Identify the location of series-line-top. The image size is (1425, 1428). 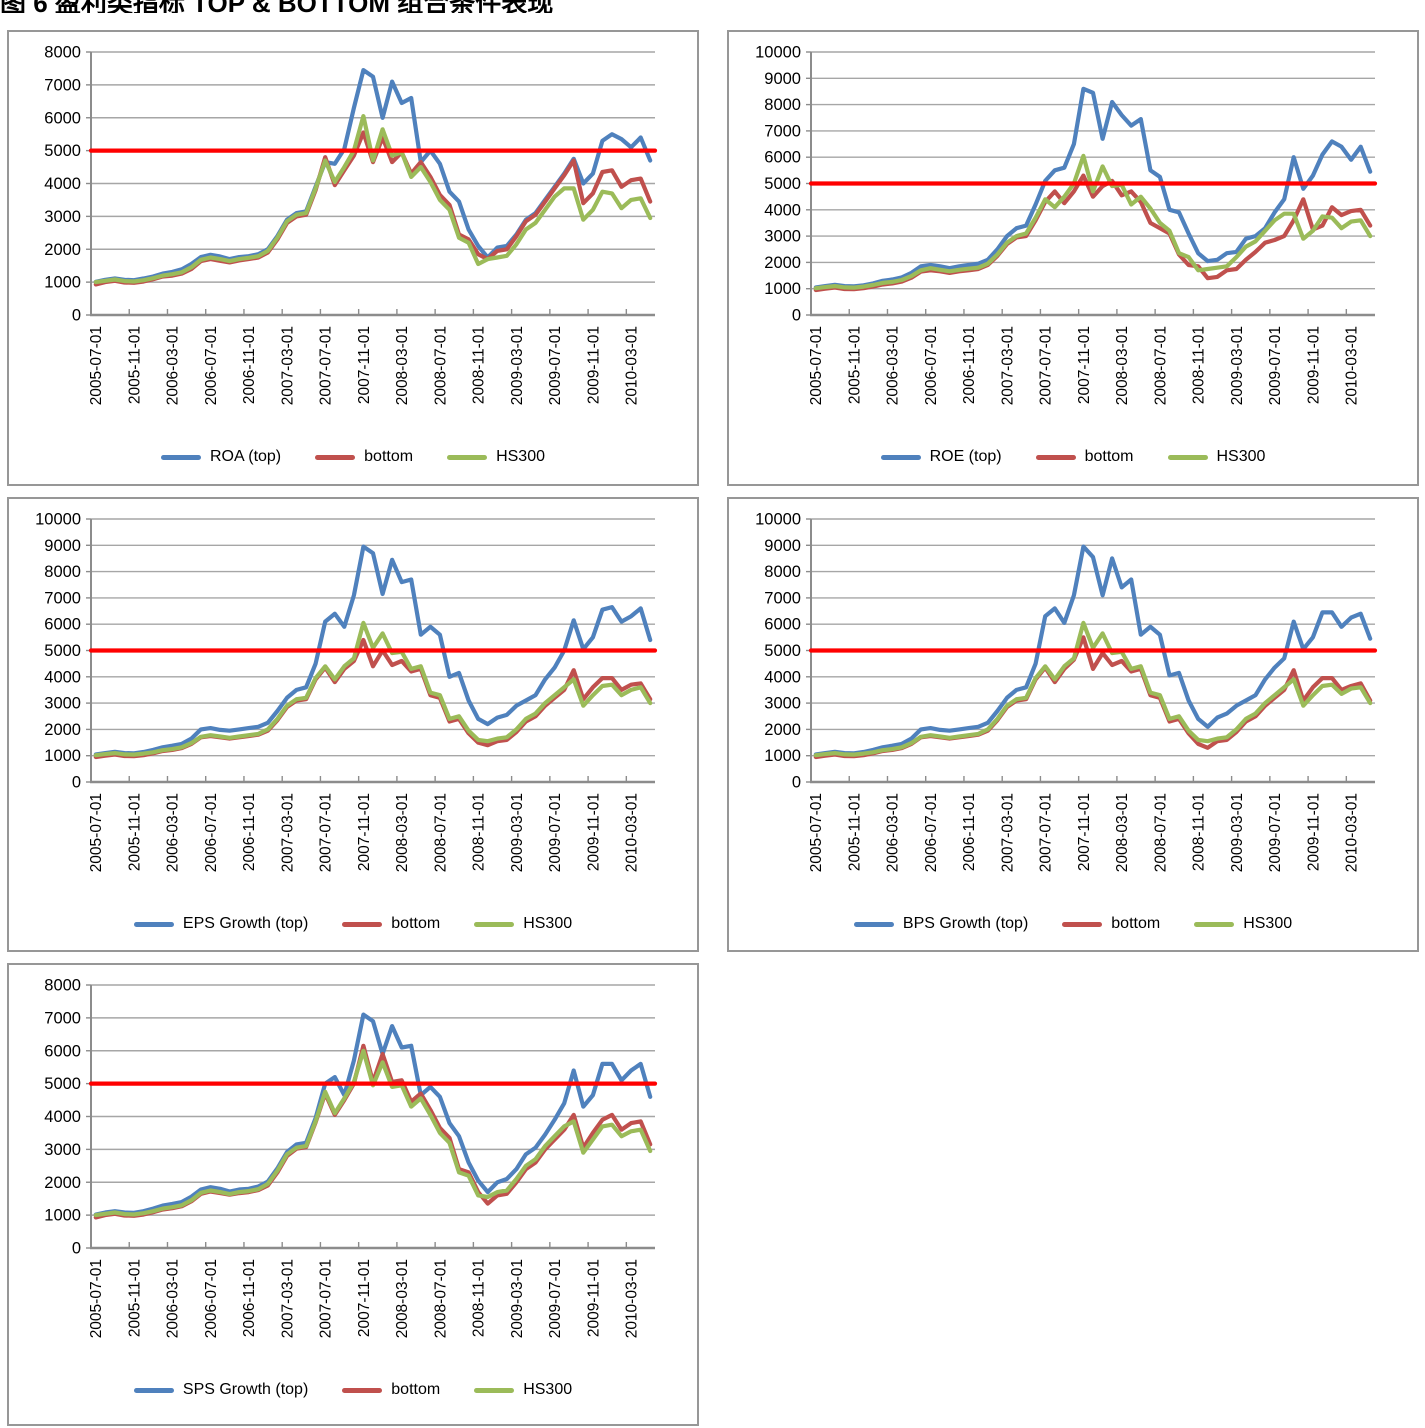
(373, 175).